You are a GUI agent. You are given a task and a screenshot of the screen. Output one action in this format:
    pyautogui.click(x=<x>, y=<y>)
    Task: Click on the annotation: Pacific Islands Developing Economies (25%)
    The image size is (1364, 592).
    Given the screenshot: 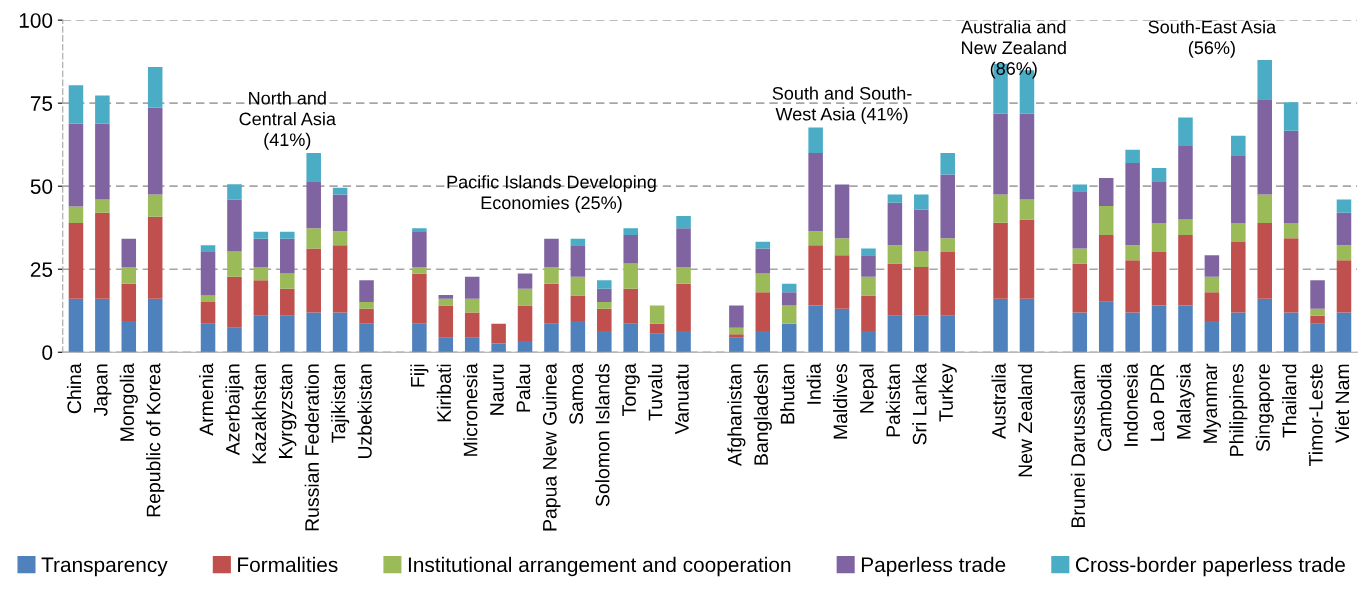 What is the action you would take?
    pyautogui.click(x=551, y=194)
    